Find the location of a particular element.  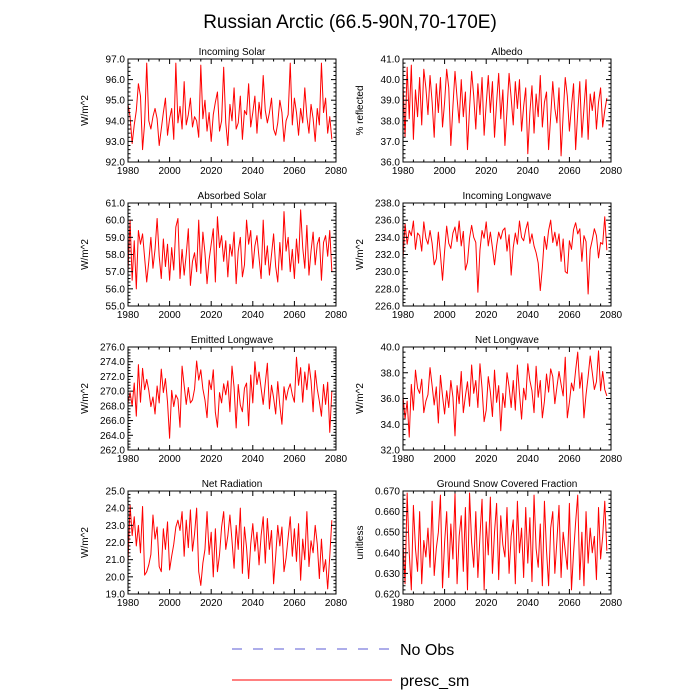

y-tick-label: 232.0 is located at coordinates (387, 255).